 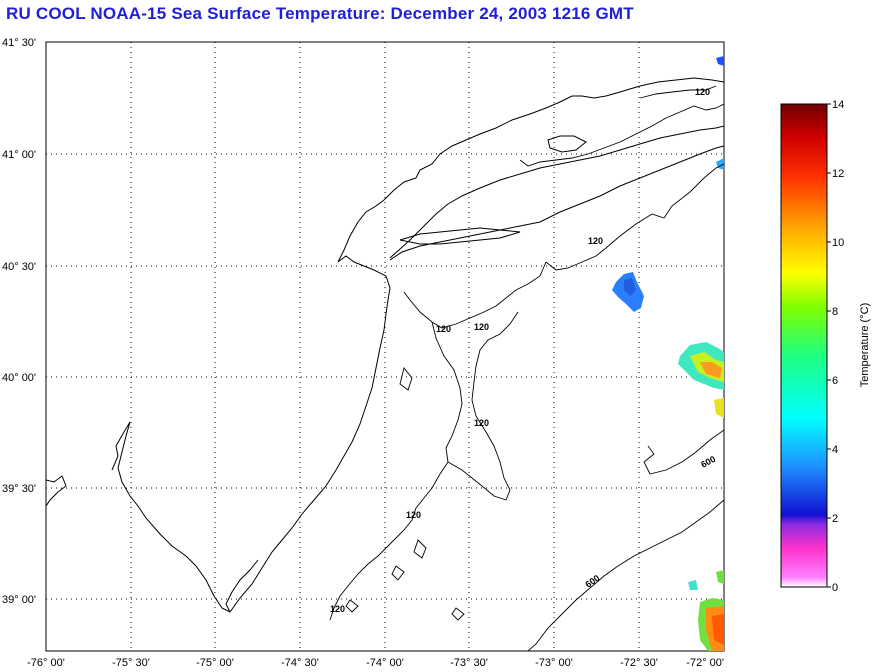 What do you see at coordinates (460, 236) in the screenshot?
I see `coast-barrier-island` at bounding box center [460, 236].